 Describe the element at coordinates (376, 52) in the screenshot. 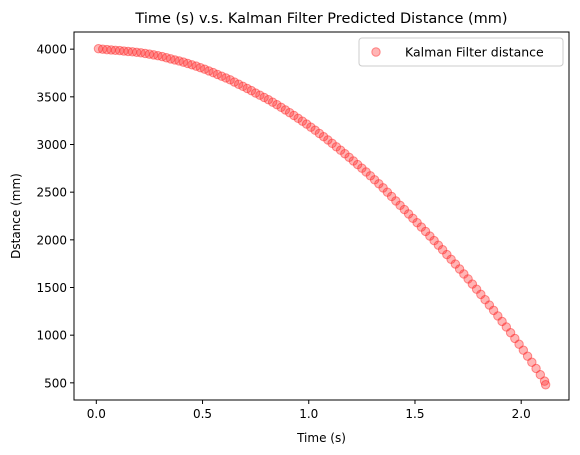

I see `legend-marker` at that location.